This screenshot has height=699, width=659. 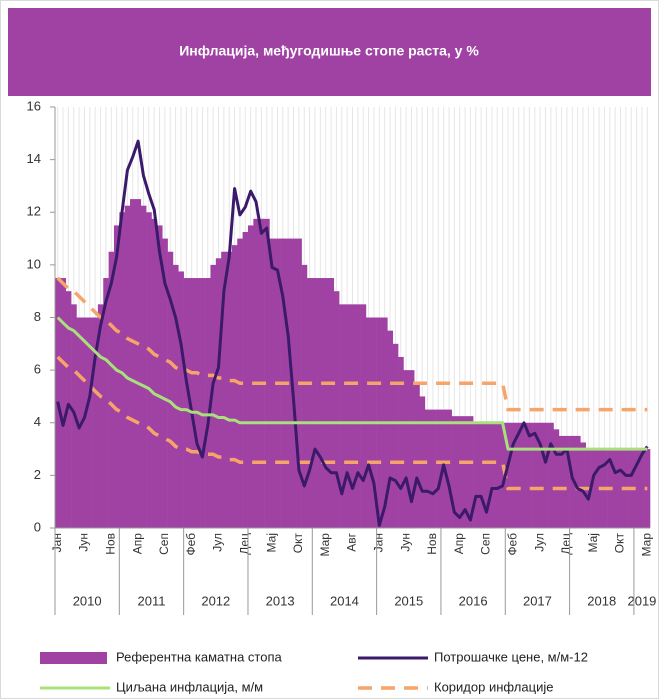 What do you see at coordinates (593, 542) in the screenshot?
I see `x-tick-label: Мај` at bounding box center [593, 542].